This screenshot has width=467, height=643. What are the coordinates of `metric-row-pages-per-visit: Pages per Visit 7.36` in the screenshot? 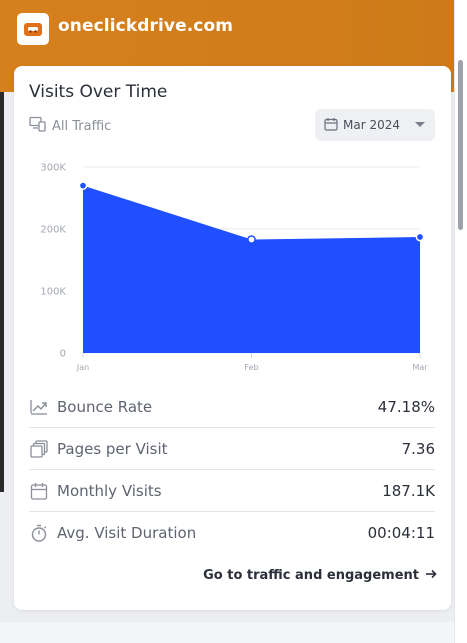 It's located at (232, 449).